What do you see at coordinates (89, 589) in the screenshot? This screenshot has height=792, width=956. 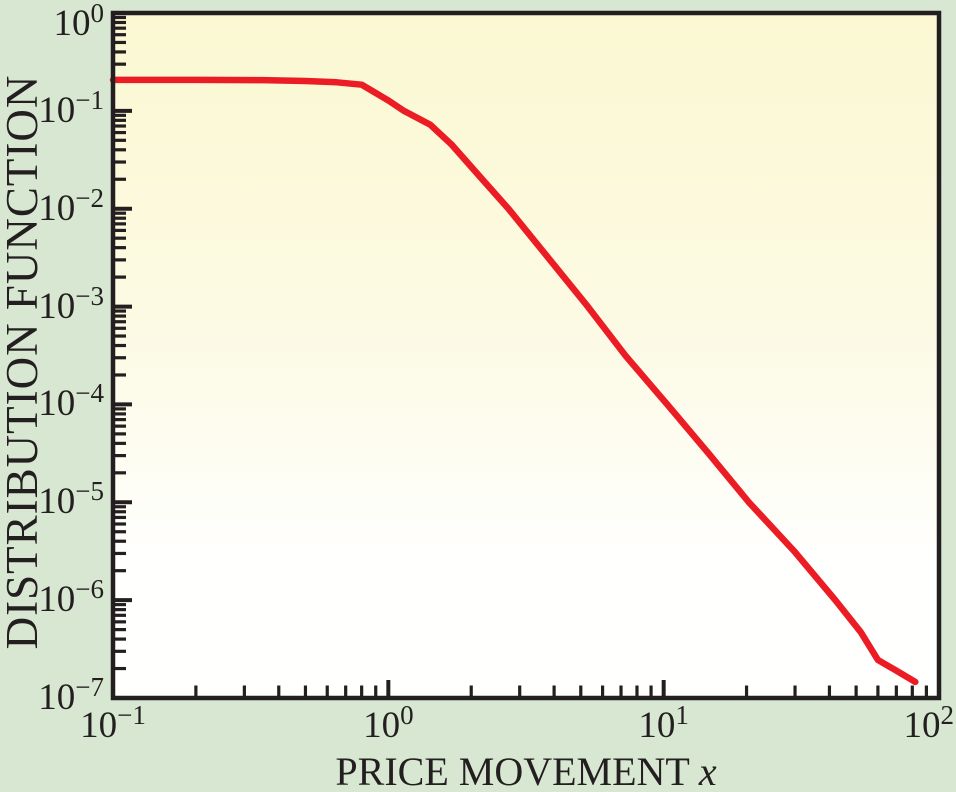 I see `tick-exponent: −6` at bounding box center [89, 589].